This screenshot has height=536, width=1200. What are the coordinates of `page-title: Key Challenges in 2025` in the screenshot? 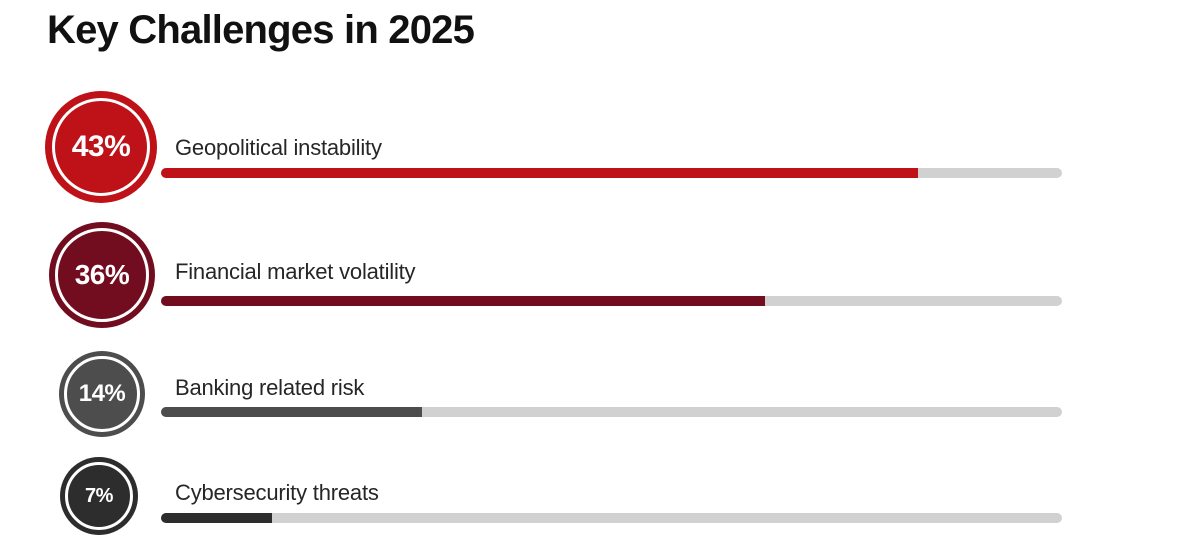 It's located at (261, 30).